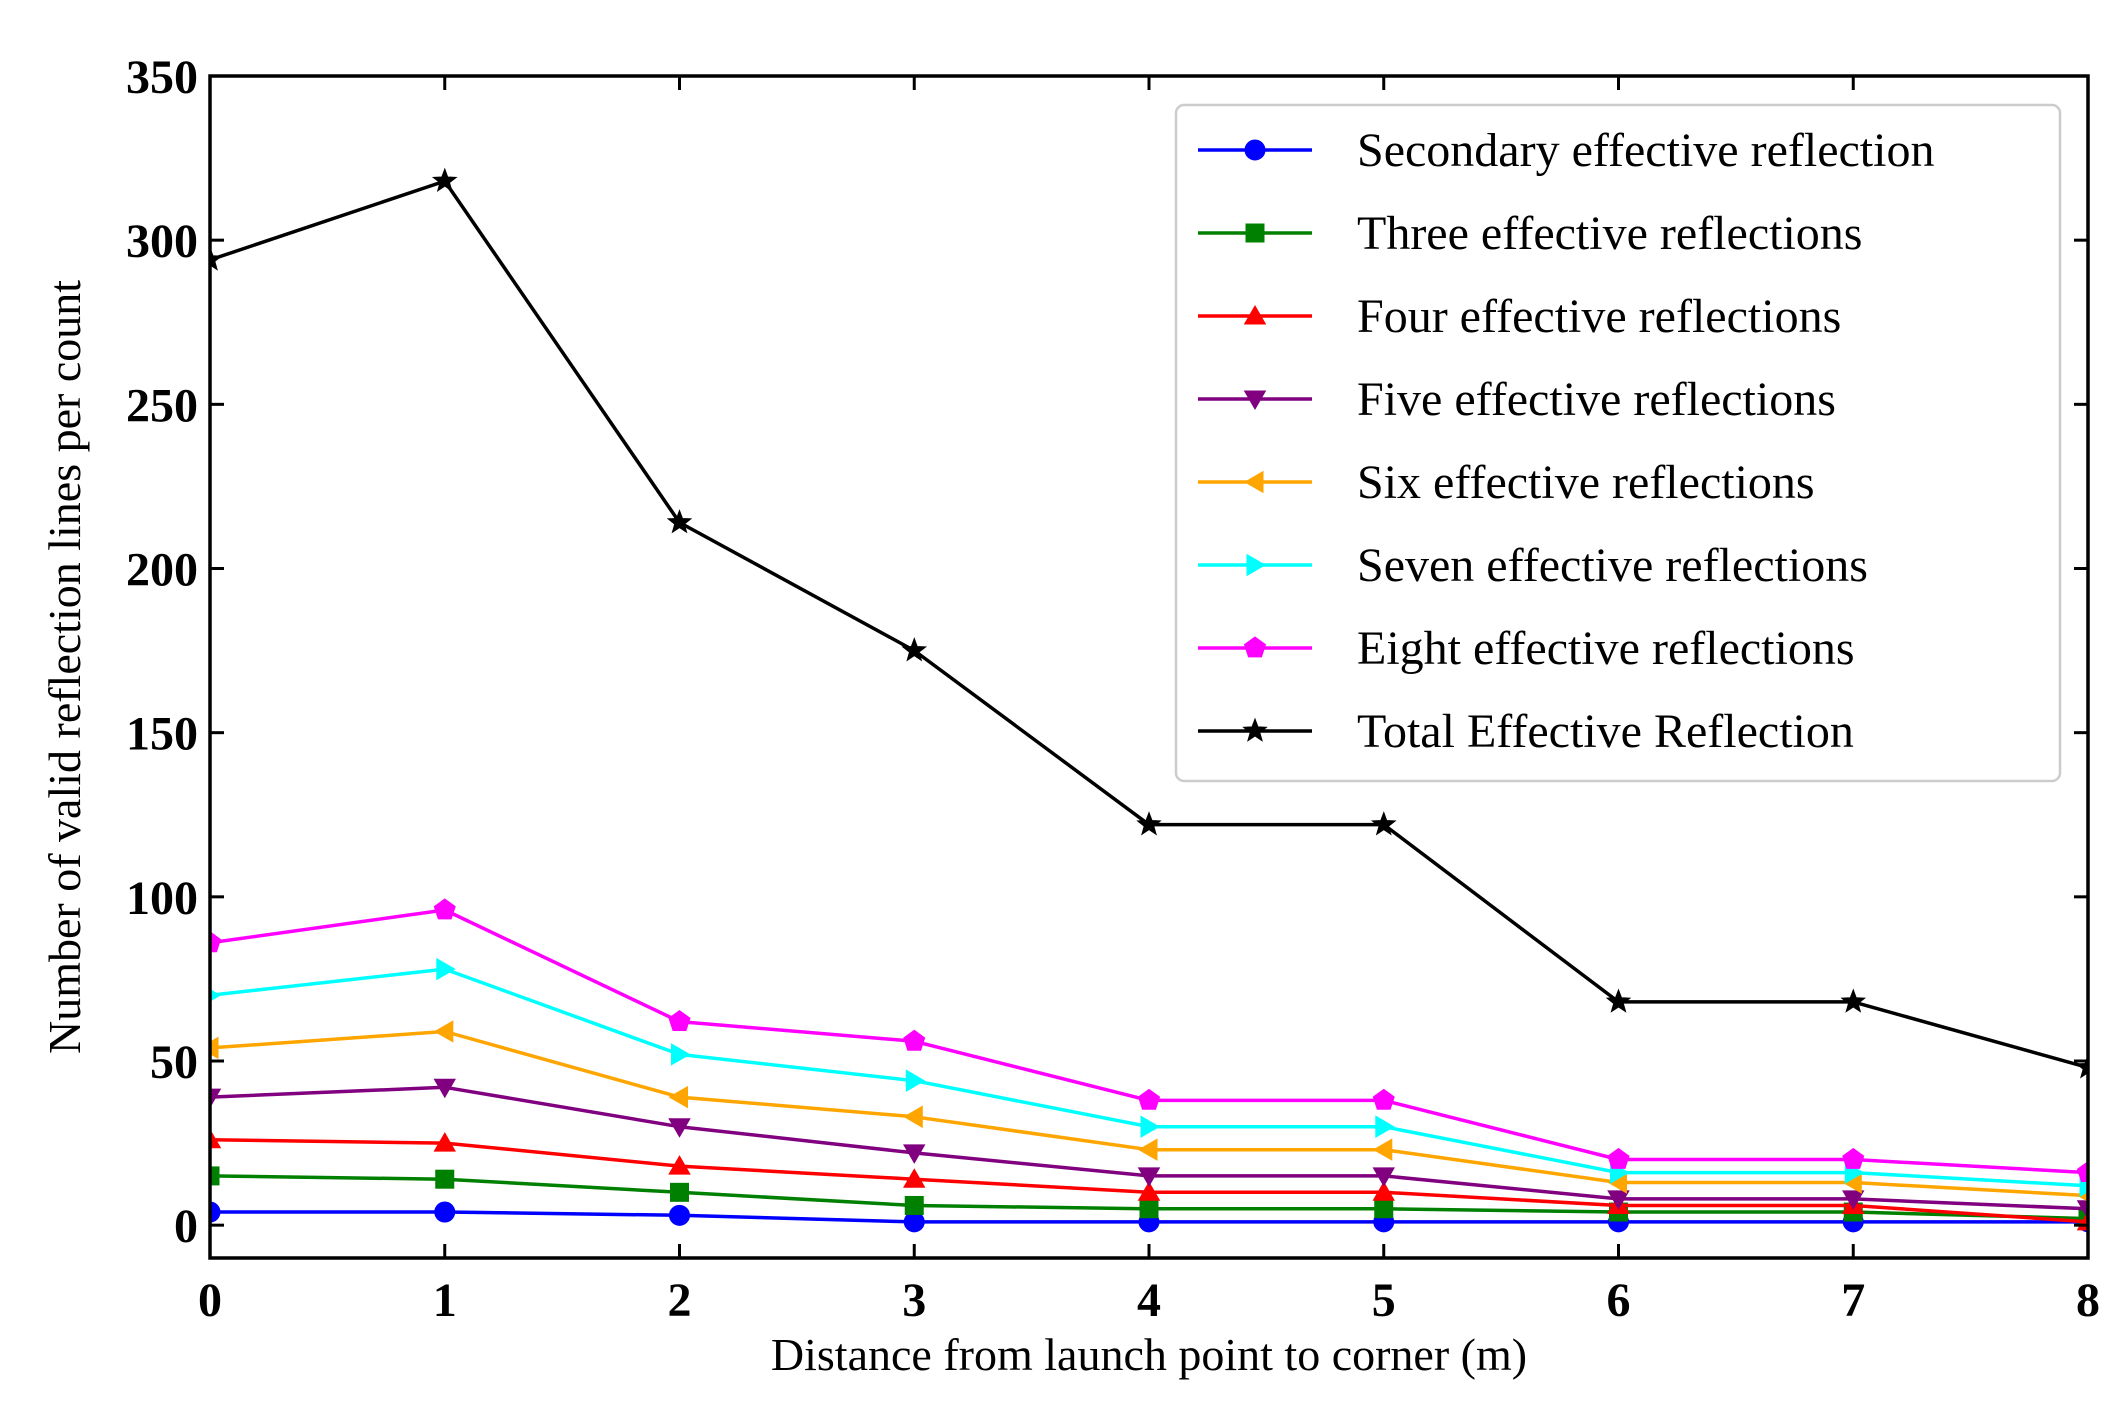  What do you see at coordinates (162, 898) in the screenshot?
I see `y-tick-label: 100` at bounding box center [162, 898].